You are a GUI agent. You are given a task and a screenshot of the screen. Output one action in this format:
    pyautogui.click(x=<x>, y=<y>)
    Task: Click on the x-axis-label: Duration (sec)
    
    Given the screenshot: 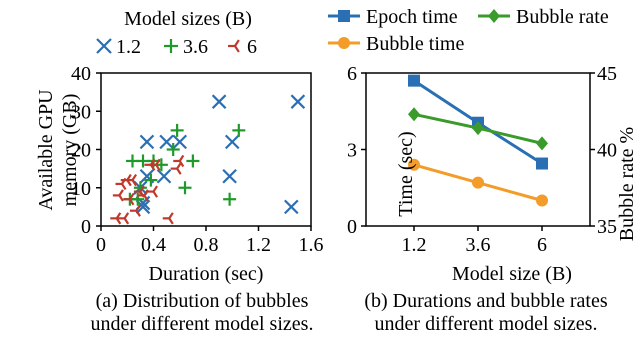 What is the action you would take?
    pyautogui.click(x=206, y=274)
    